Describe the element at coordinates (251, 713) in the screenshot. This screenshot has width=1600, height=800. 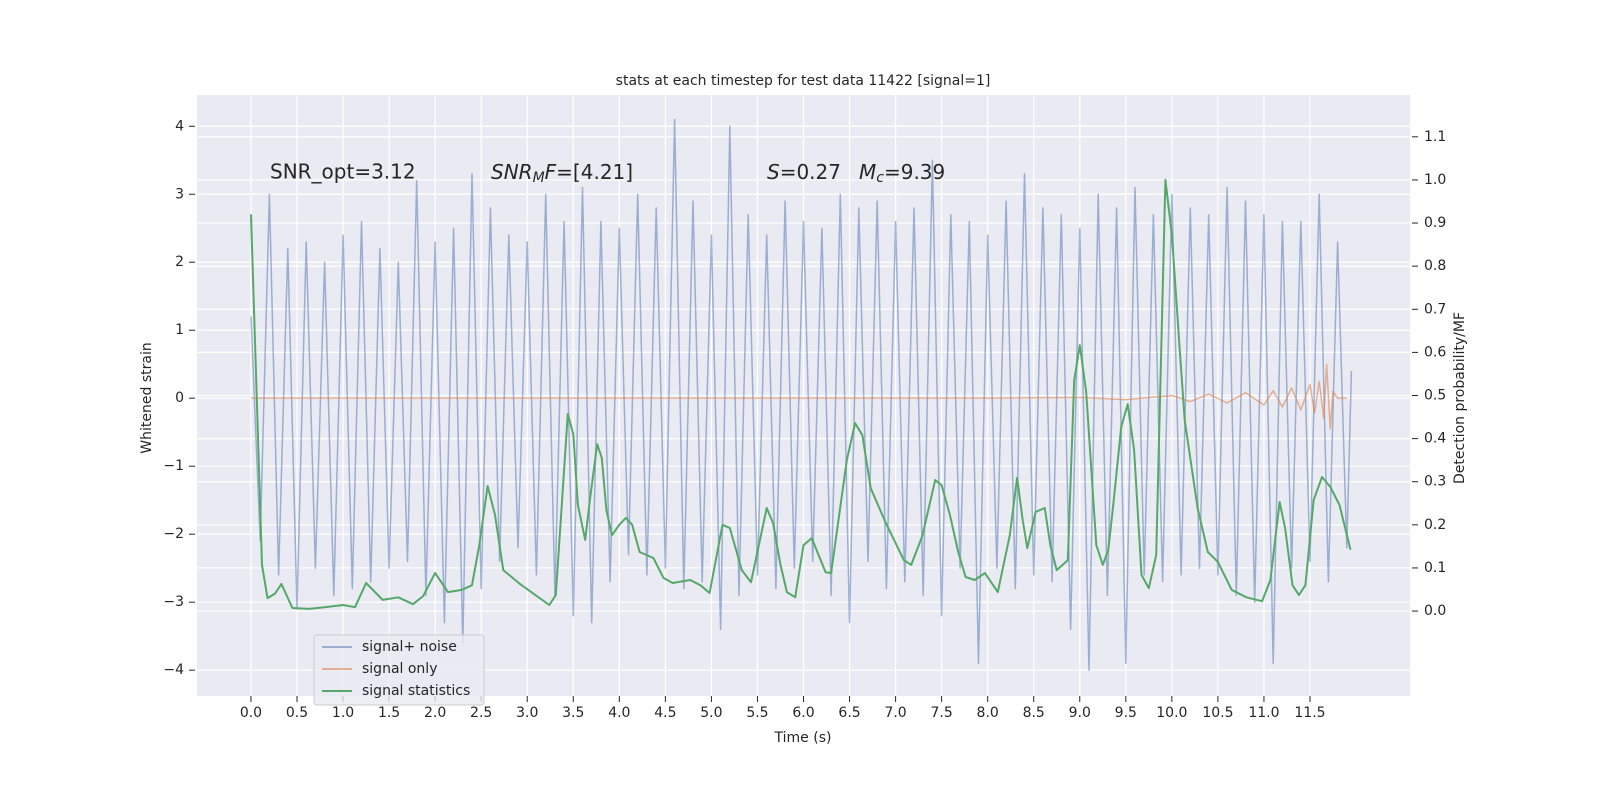
I see `x-tick-label: 0.0` at that location.